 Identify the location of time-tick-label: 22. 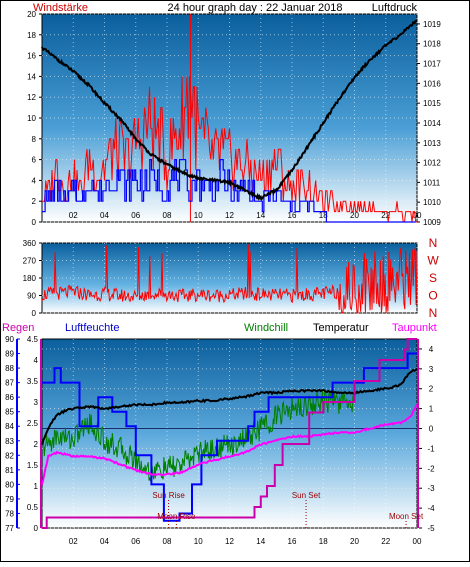
(385, 215).